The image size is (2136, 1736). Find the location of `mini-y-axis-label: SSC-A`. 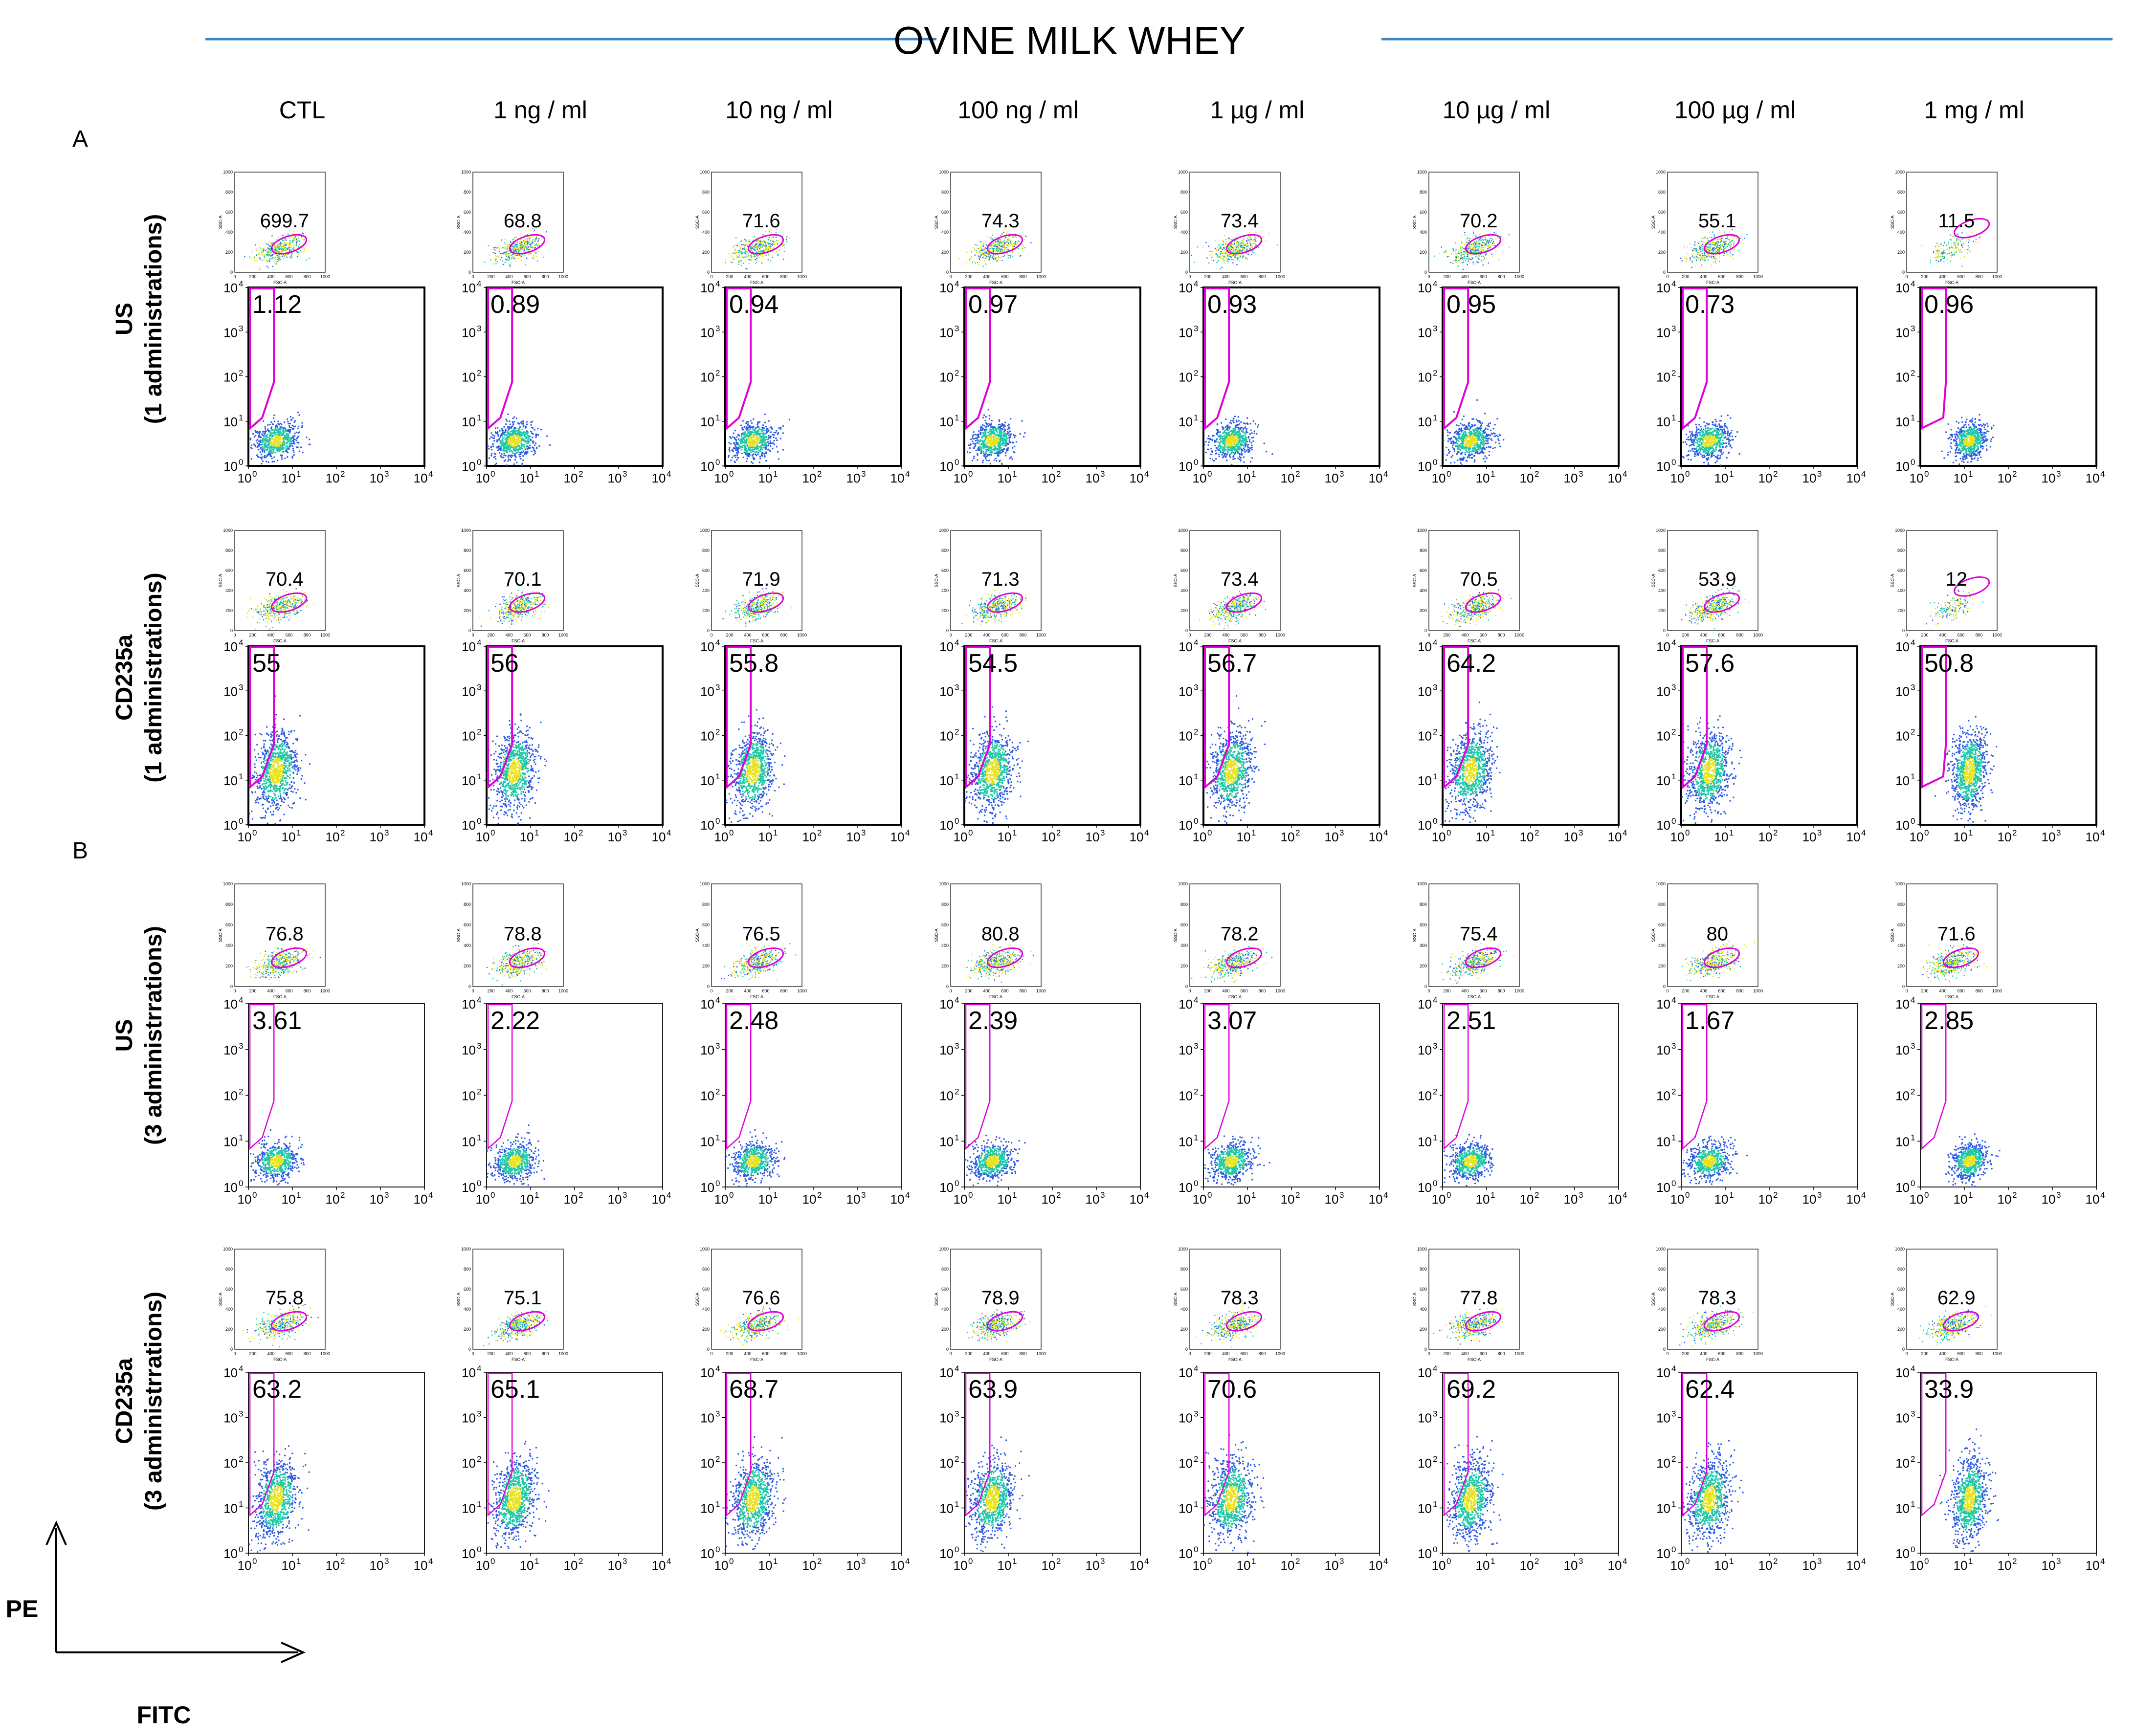

mini-y-axis-label: SSC-A is located at coordinates (936, 223).